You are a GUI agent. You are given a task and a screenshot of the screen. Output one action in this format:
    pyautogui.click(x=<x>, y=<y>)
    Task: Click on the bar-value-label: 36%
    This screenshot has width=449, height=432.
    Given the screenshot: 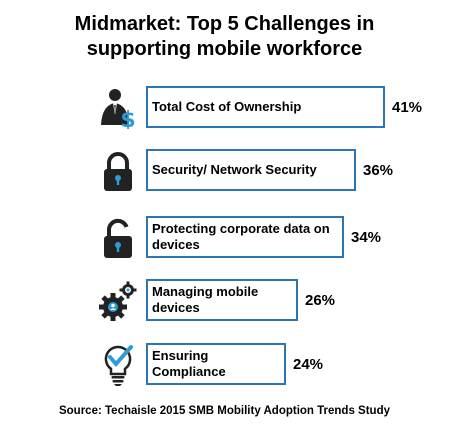 What is the action you would take?
    pyautogui.click(x=378, y=170)
    